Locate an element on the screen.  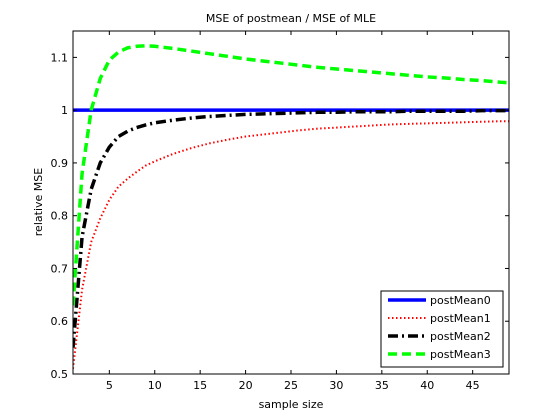
legend-items: postMean0 postMean1 postMean2 postMean3 is located at coordinates (439, 327).